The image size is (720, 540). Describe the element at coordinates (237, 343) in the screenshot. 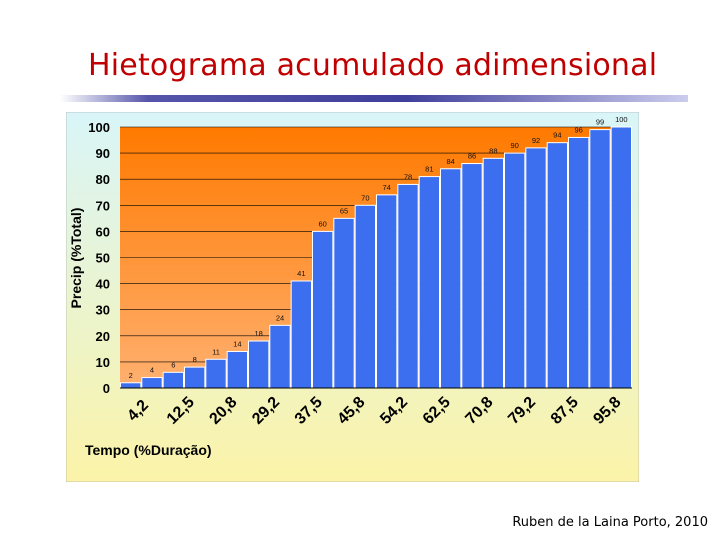

I see `bar-value-label: 14` at that location.